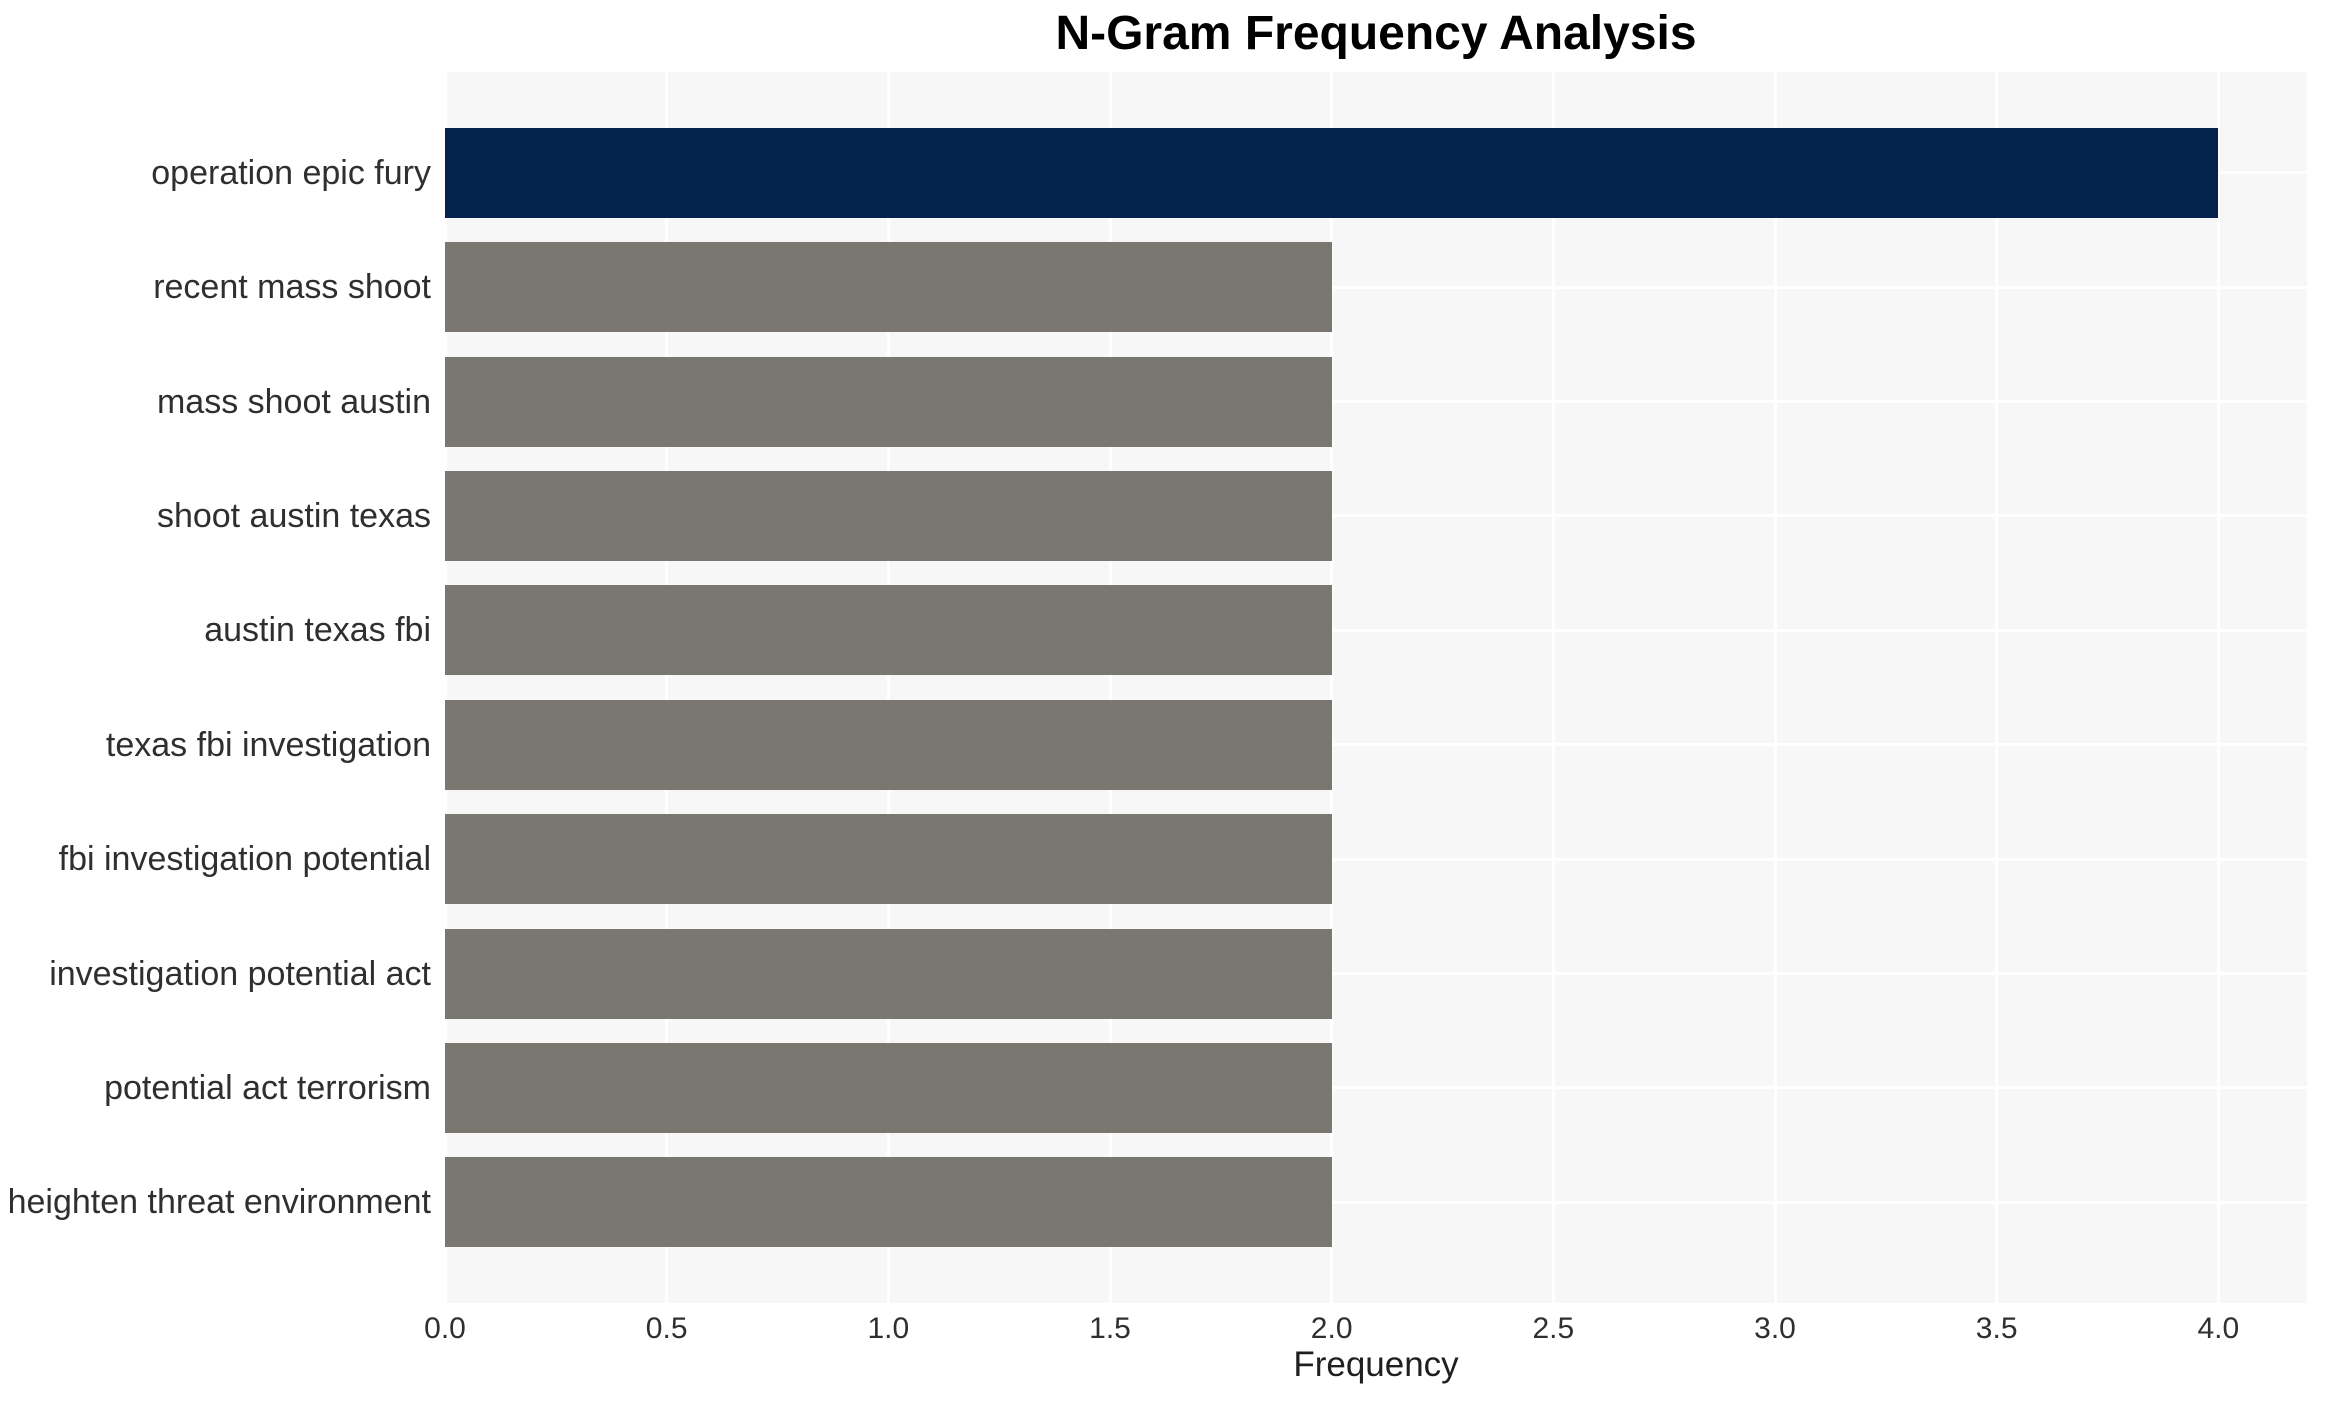 This screenshot has width=2325, height=1402. What do you see at coordinates (268, 744) in the screenshot?
I see `y-tick-label: texas fbi investigation` at bounding box center [268, 744].